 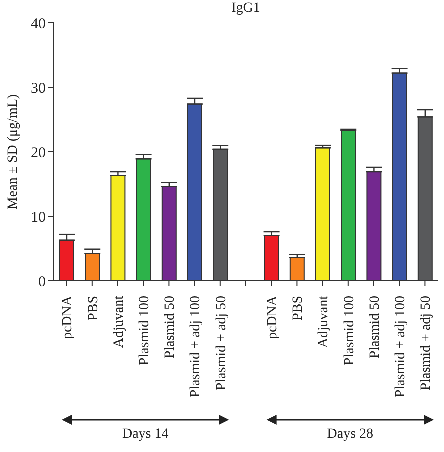 I want to click on text: Days 28, so click(x=350, y=434).